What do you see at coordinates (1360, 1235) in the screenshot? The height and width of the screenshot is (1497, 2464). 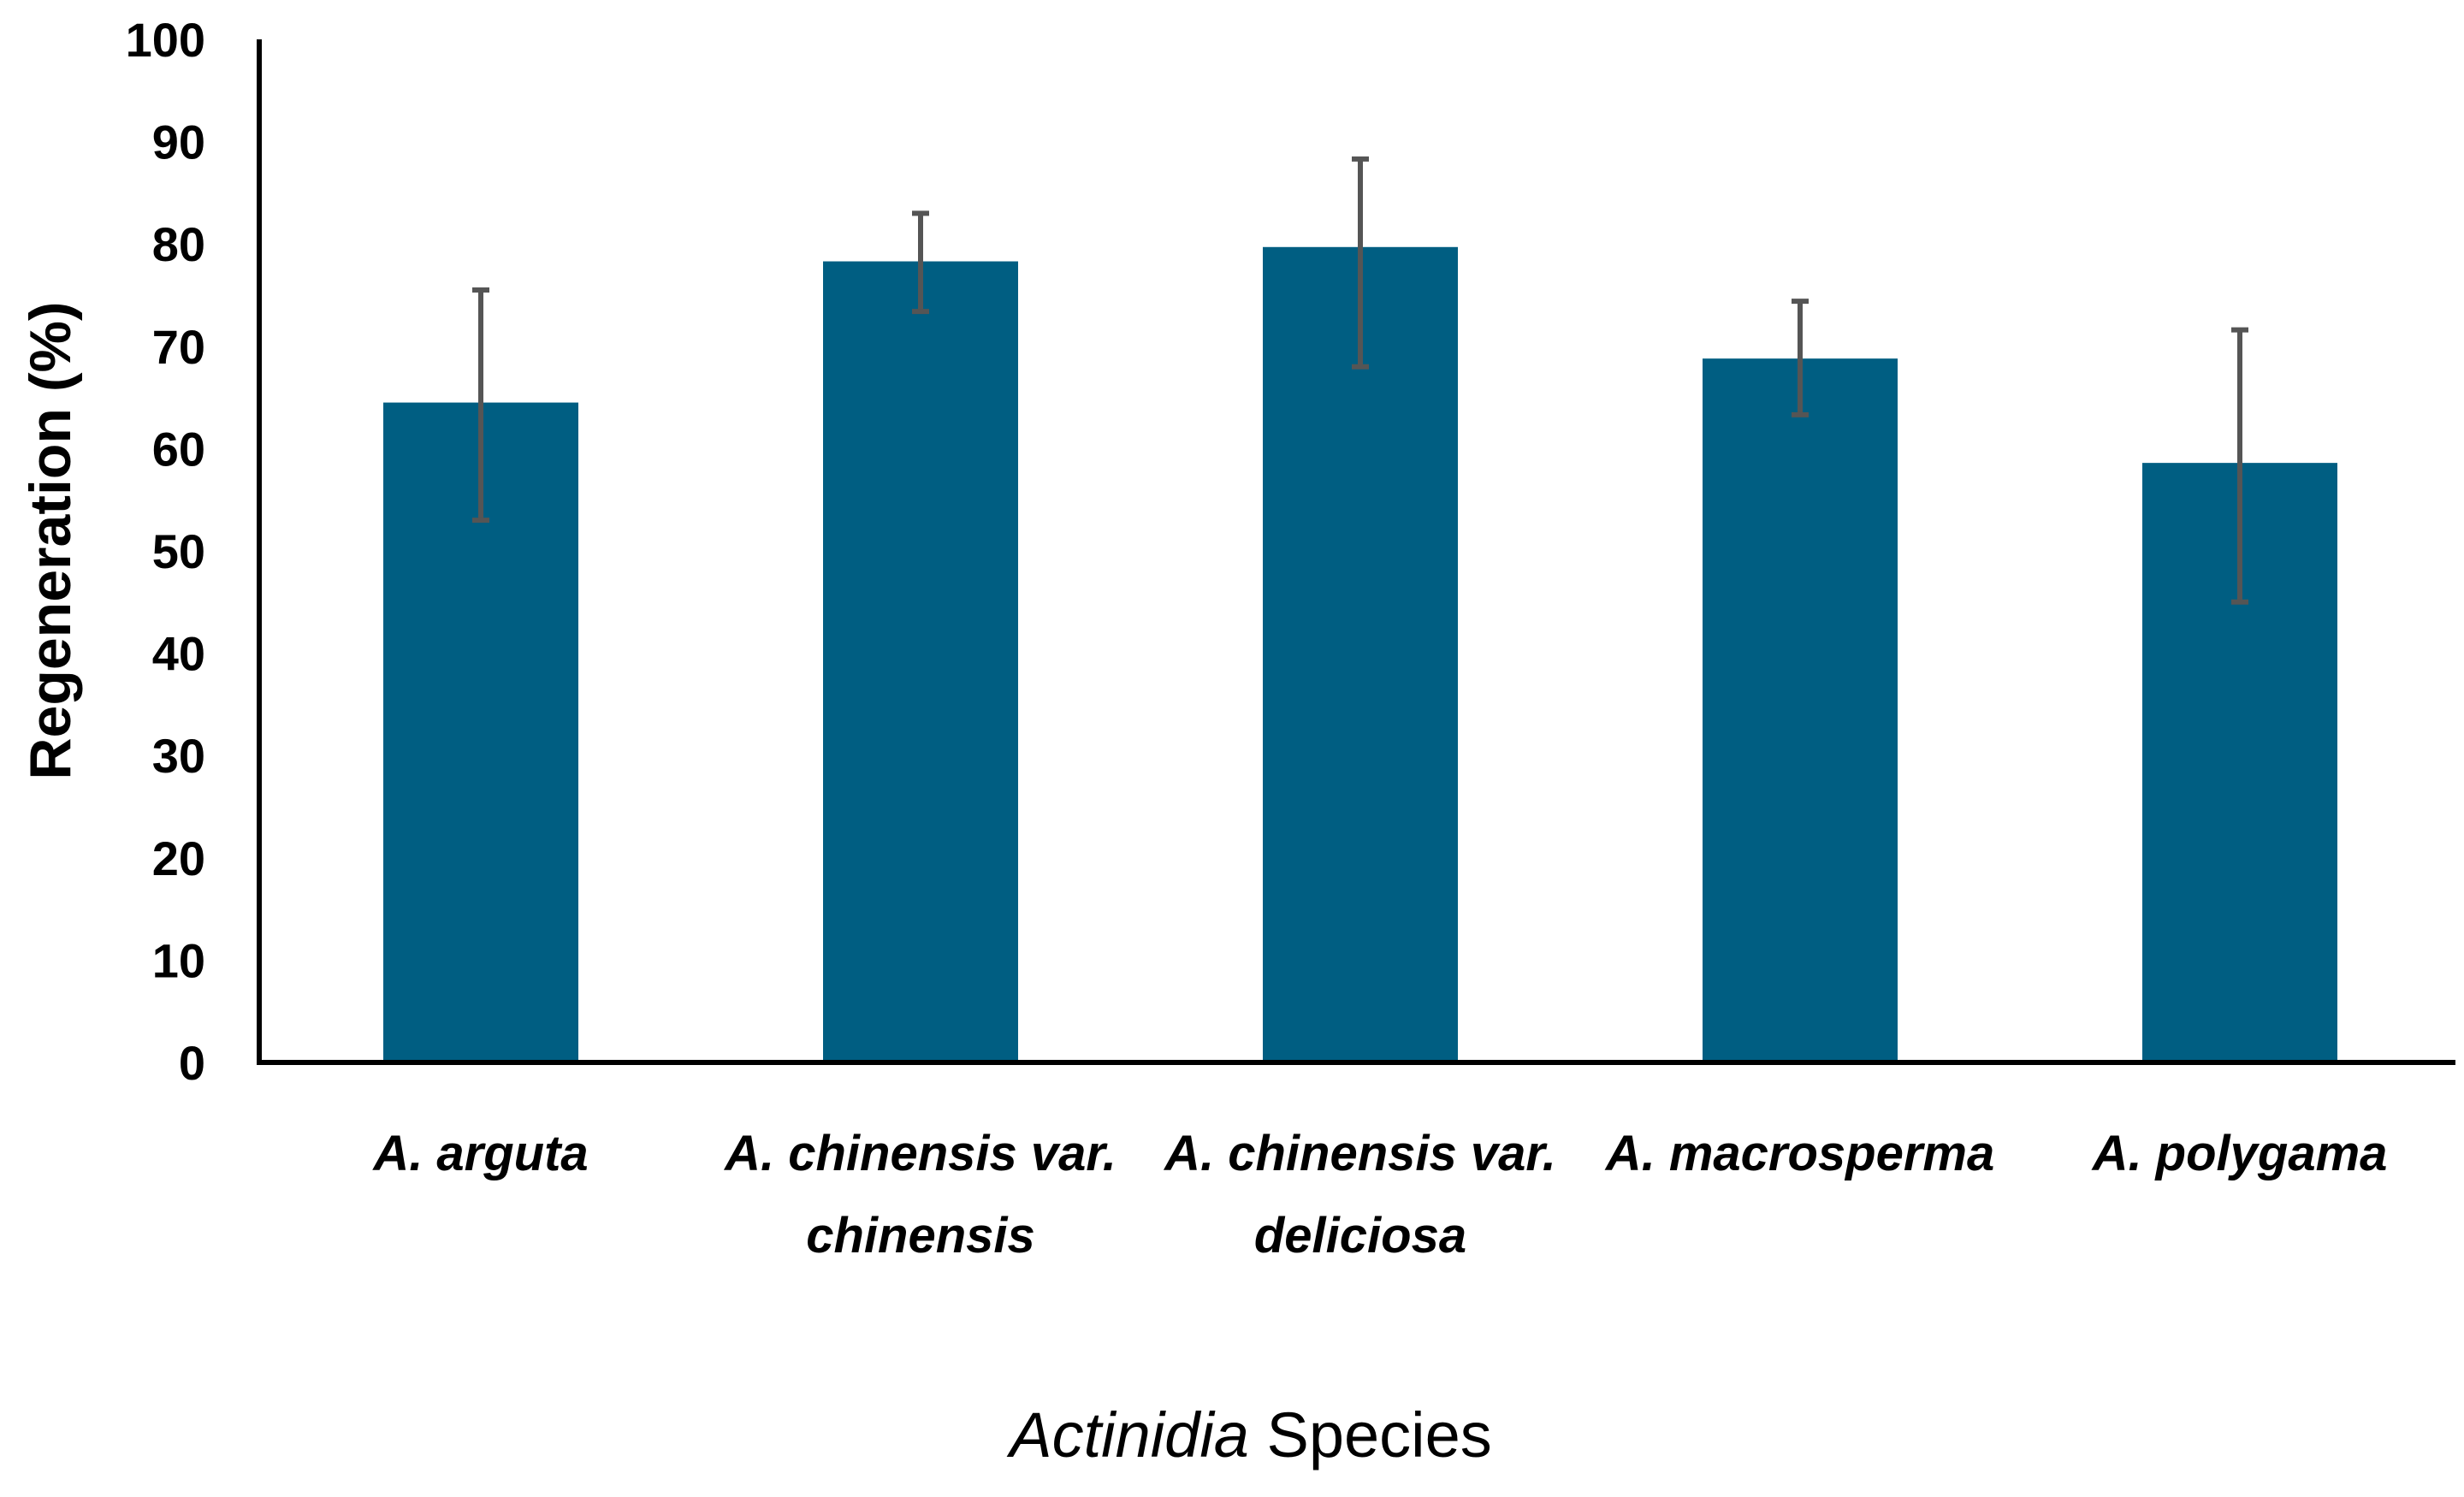 I see `x-category-label-line: deliciosa` at bounding box center [1360, 1235].